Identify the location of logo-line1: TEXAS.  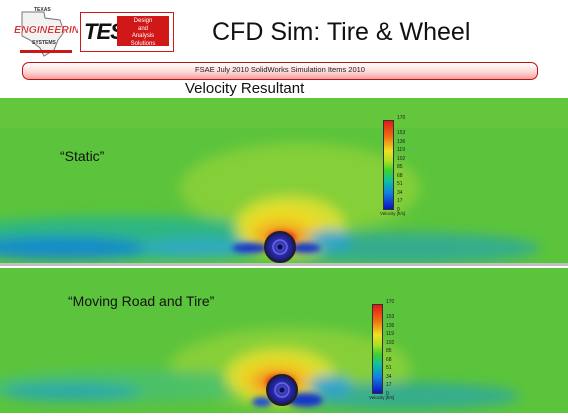
(42, 10).